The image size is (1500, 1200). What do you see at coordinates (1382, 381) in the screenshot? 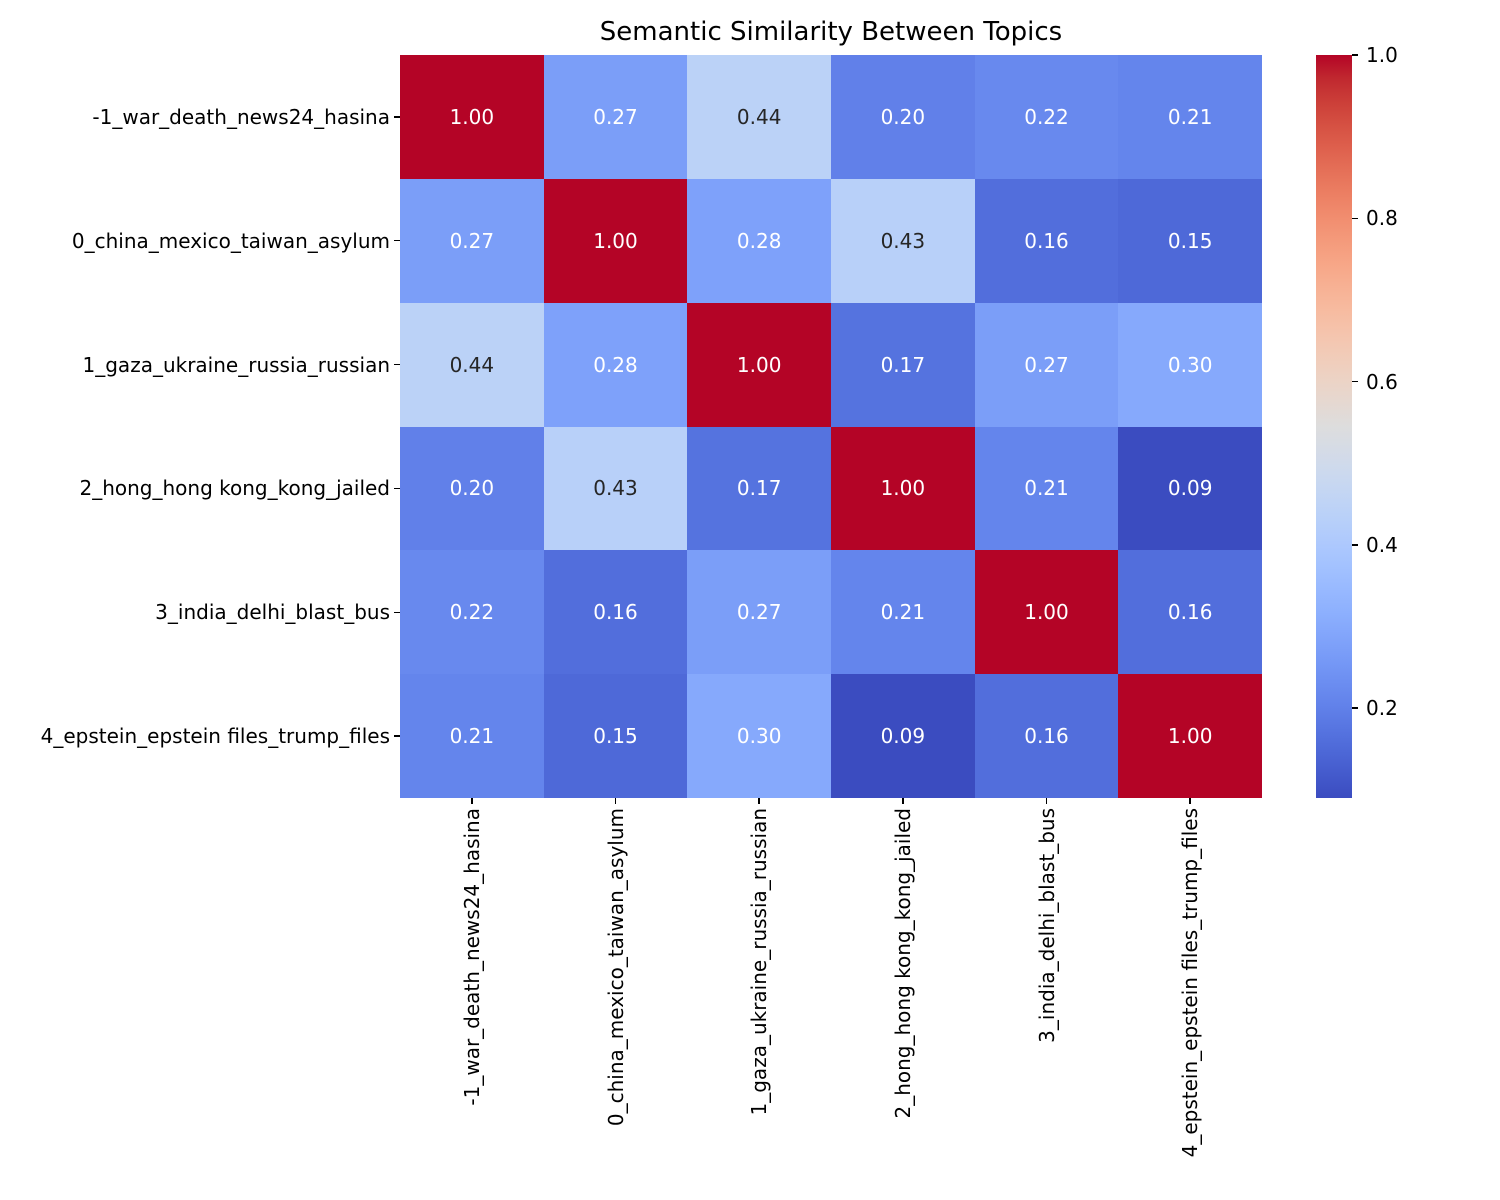
I see `colorbar-tick-label: 0.6` at bounding box center [1382, 381].